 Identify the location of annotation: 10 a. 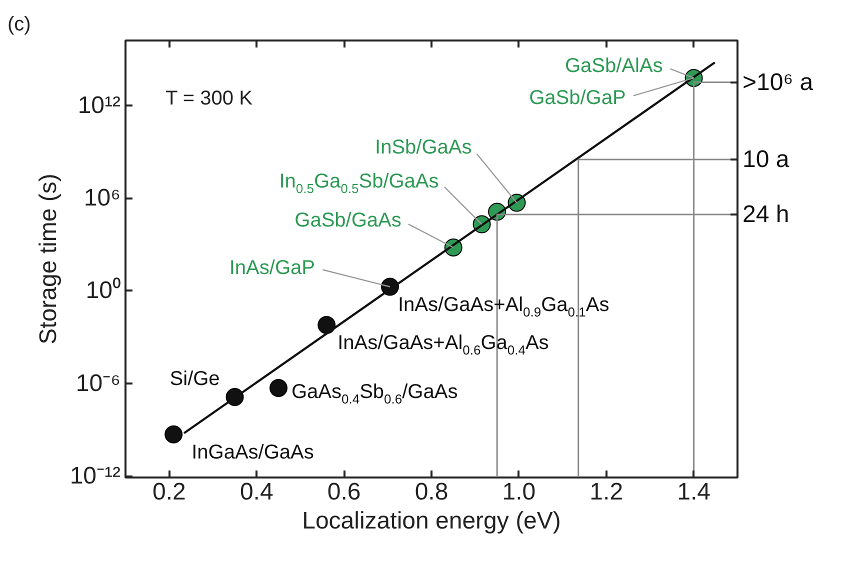
(766, 159).